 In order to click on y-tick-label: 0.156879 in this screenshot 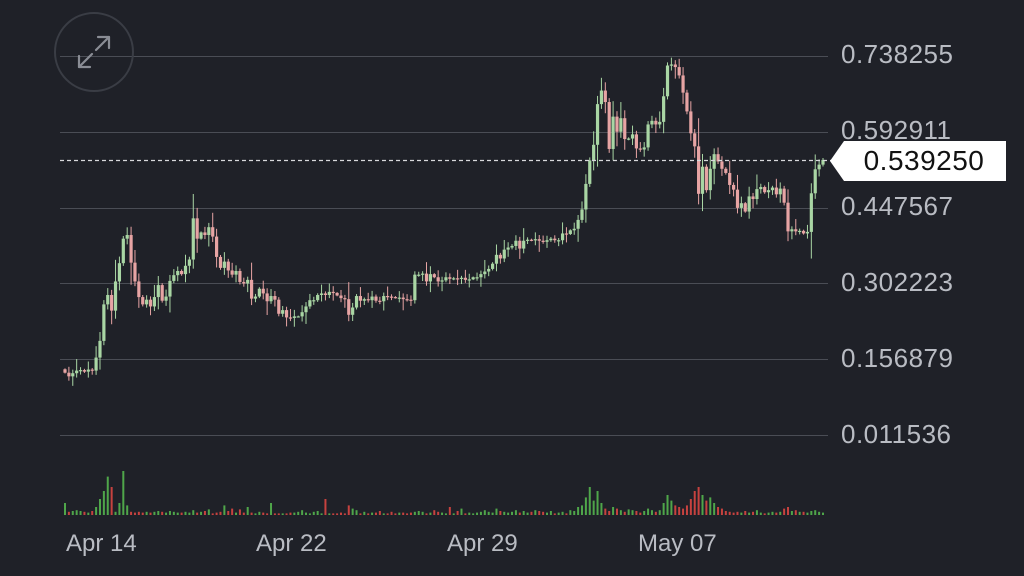, I will do `click(897, 358)`.